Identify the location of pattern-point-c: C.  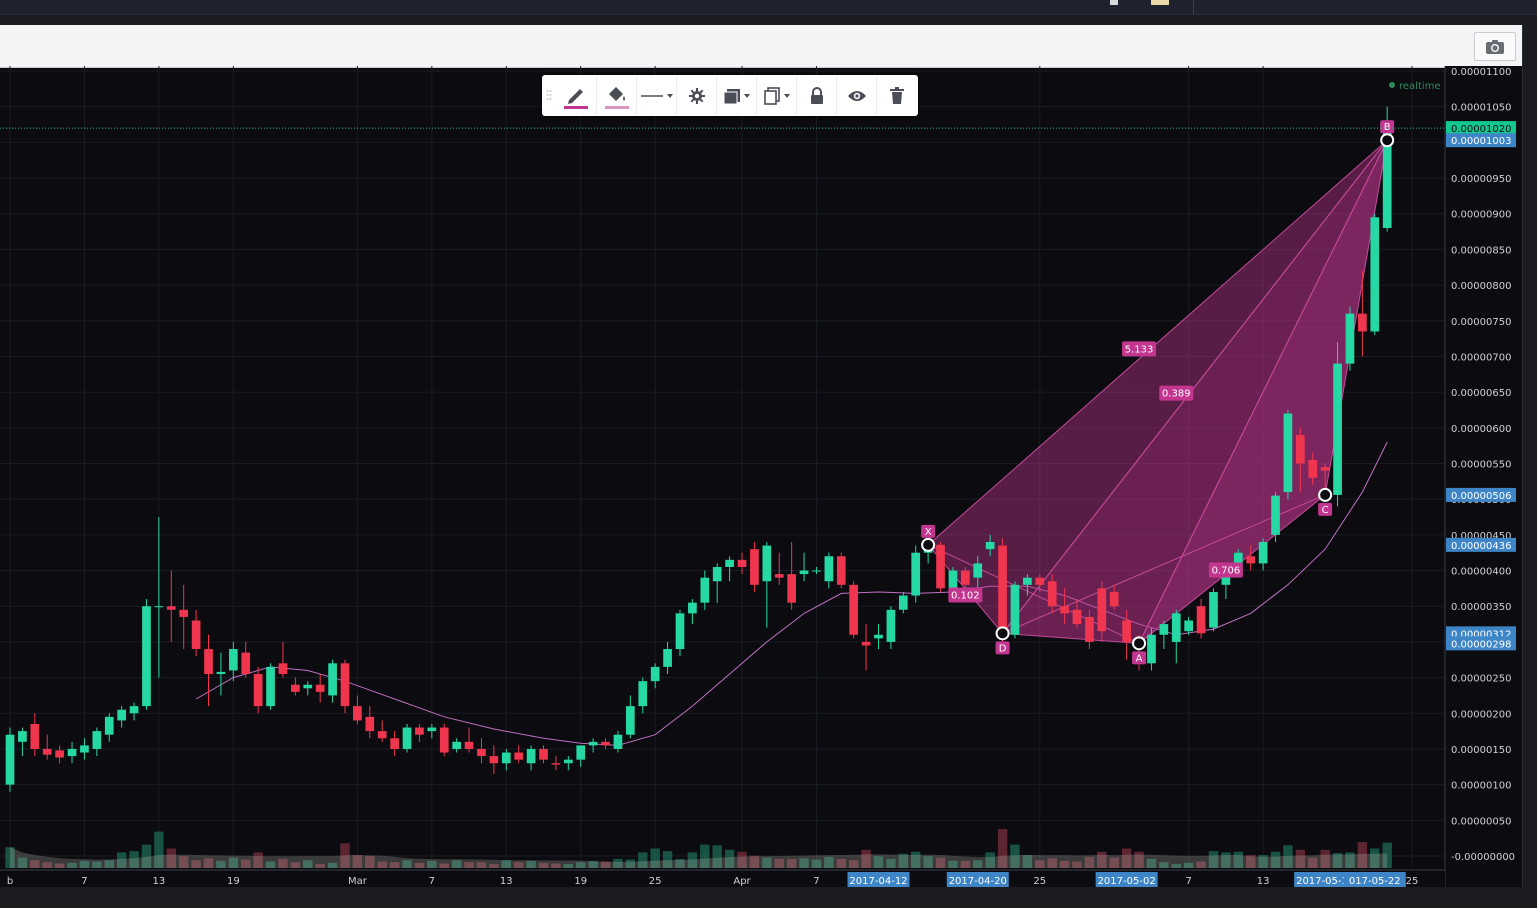
(1325, 501).